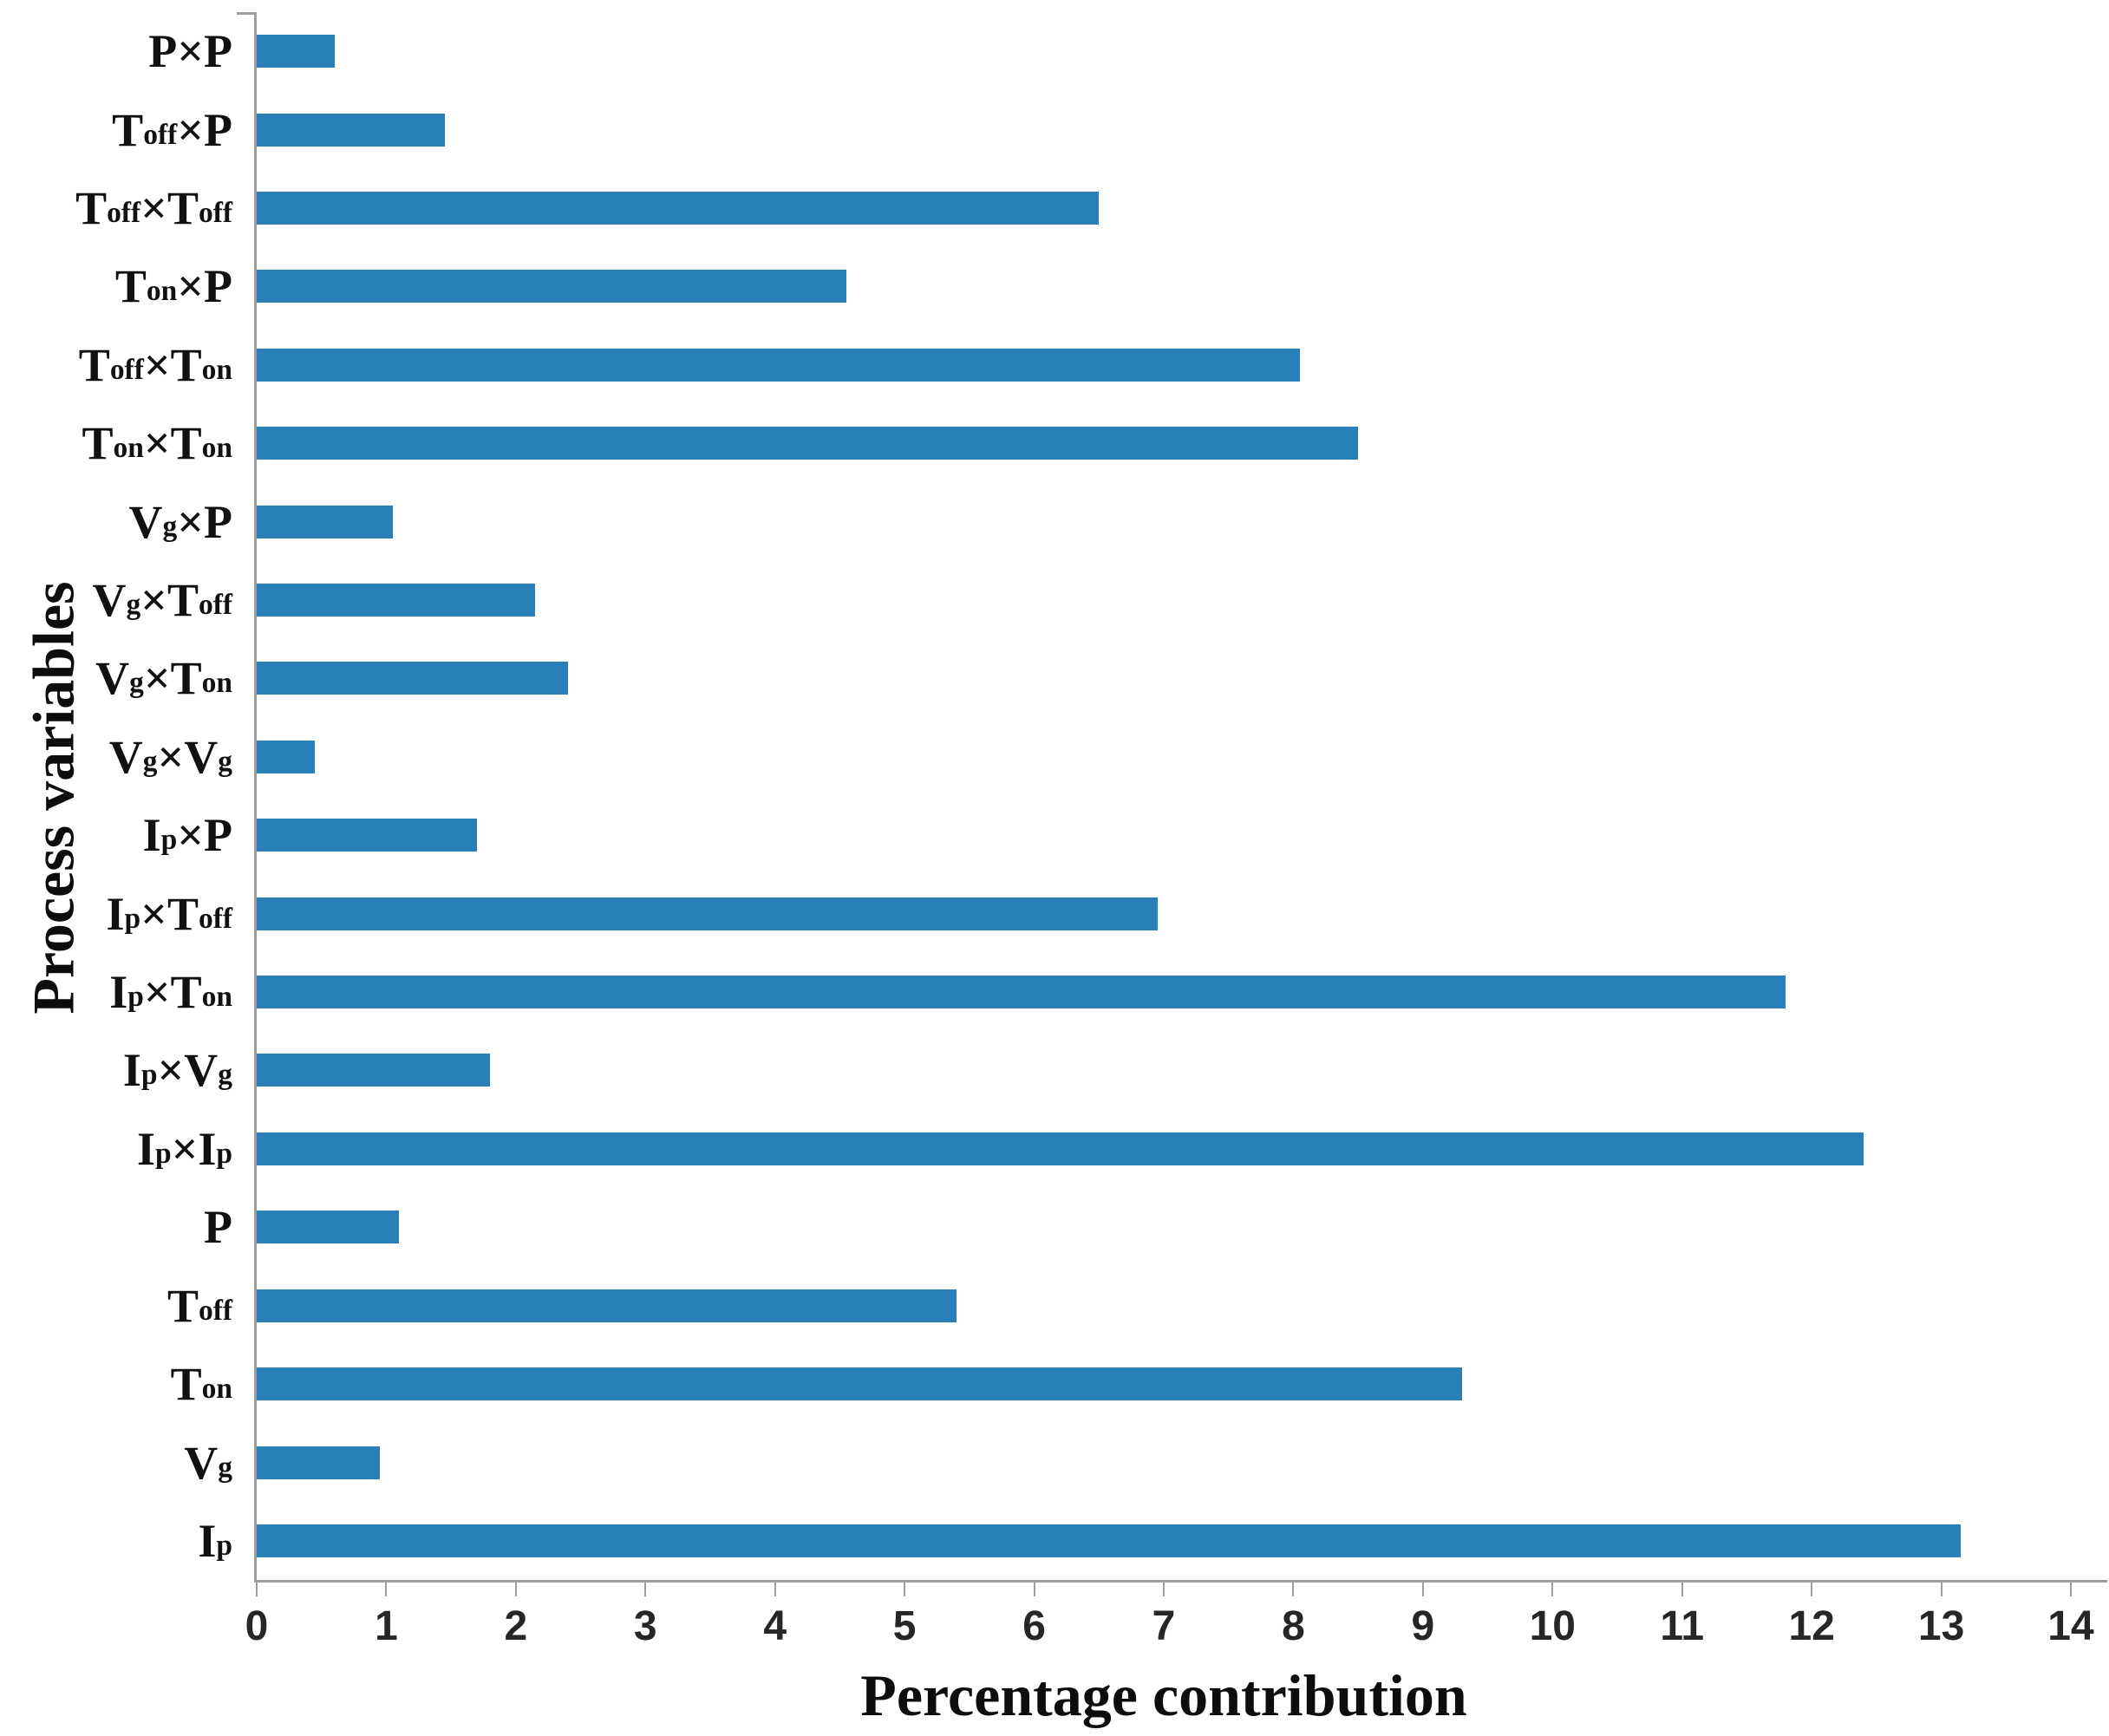 The width and height of the screenshot is (2109, 1736). Describe the element at coordinates (386, 1626) in the screenshot. I see `x-tick-label: 1` at that location.